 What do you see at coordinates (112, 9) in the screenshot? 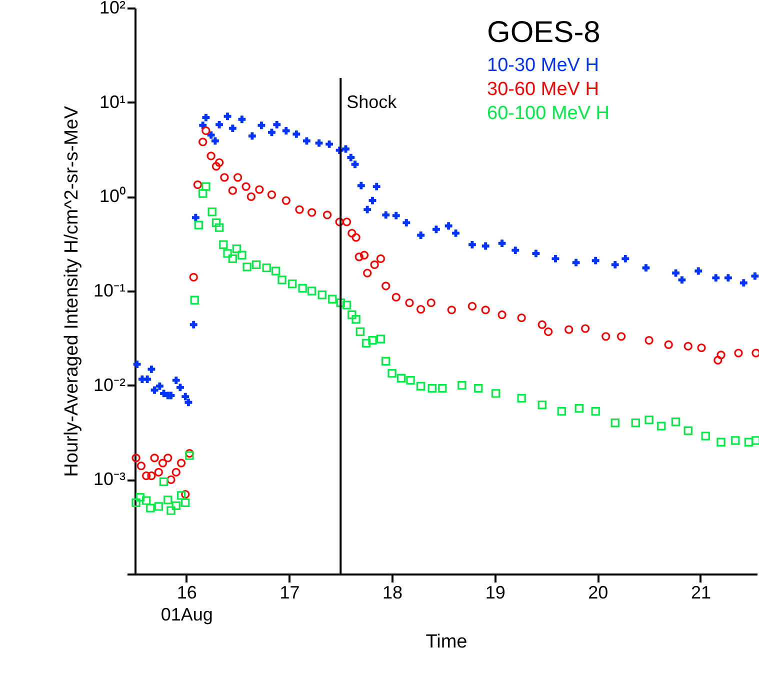
I see `y-tick-label: 10²` at bounding box center [112, 9].